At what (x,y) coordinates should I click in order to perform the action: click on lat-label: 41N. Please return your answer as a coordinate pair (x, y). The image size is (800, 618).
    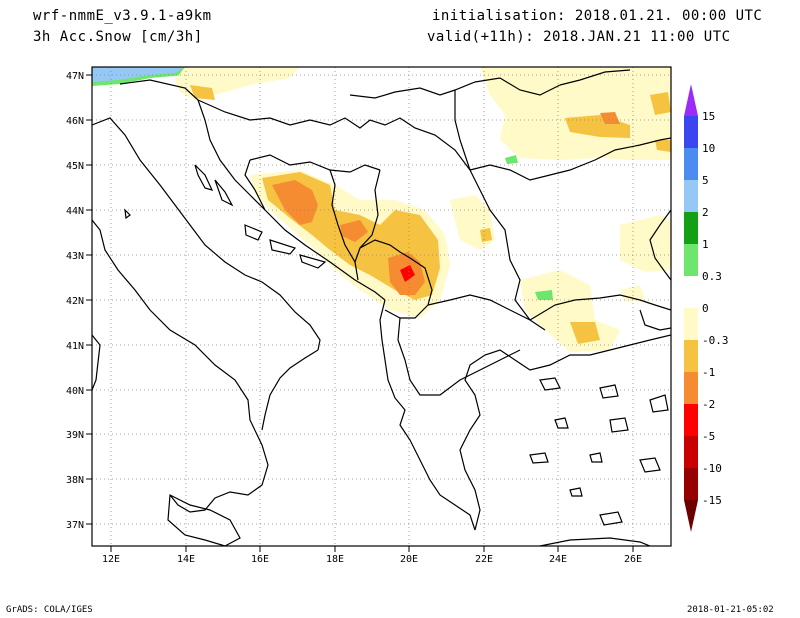
    Looking at the image, I should click on (75, 346).